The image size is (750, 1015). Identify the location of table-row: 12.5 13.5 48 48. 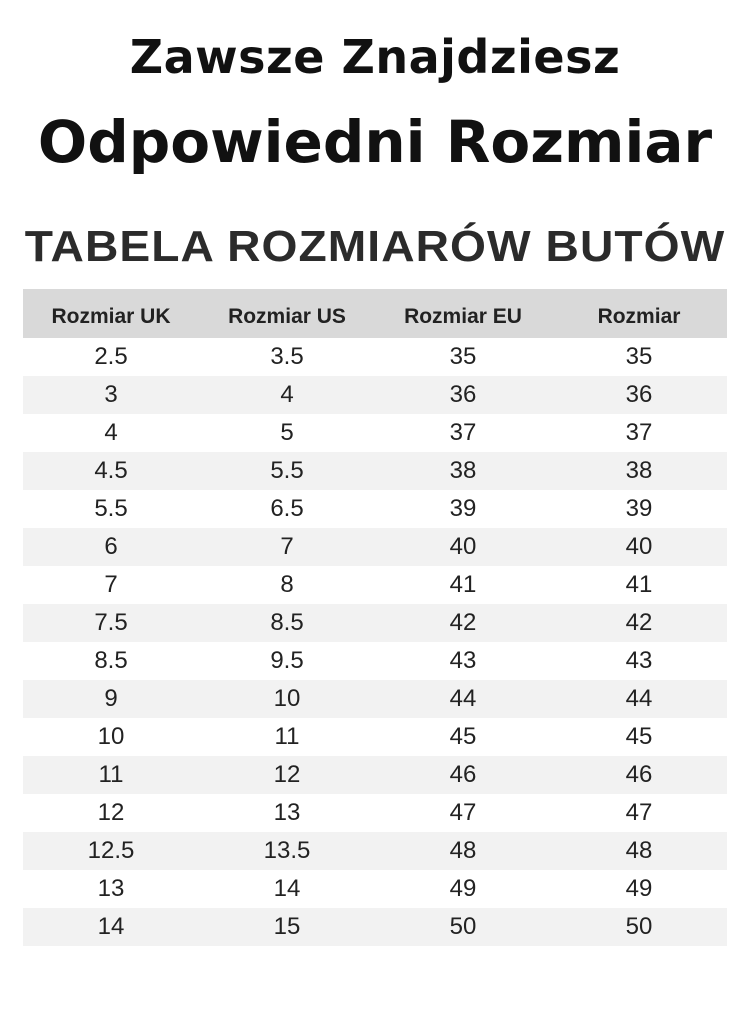
(375, 851).